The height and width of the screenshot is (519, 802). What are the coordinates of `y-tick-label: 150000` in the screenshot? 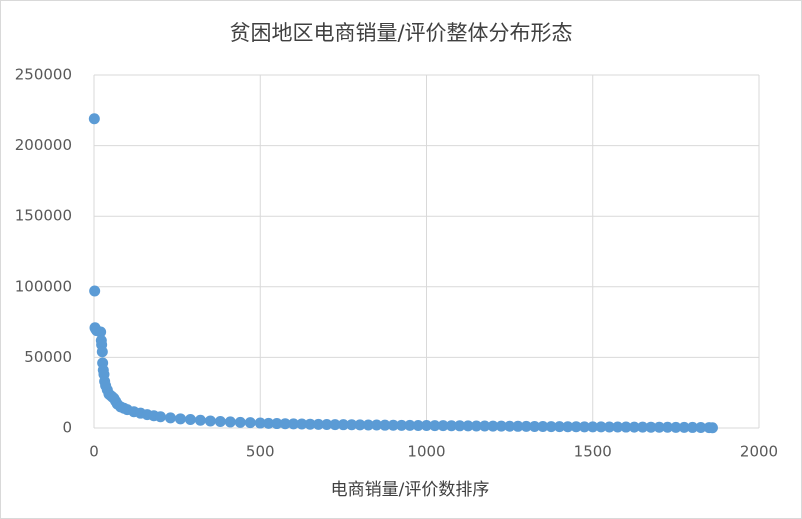 It's located at (43, 216).